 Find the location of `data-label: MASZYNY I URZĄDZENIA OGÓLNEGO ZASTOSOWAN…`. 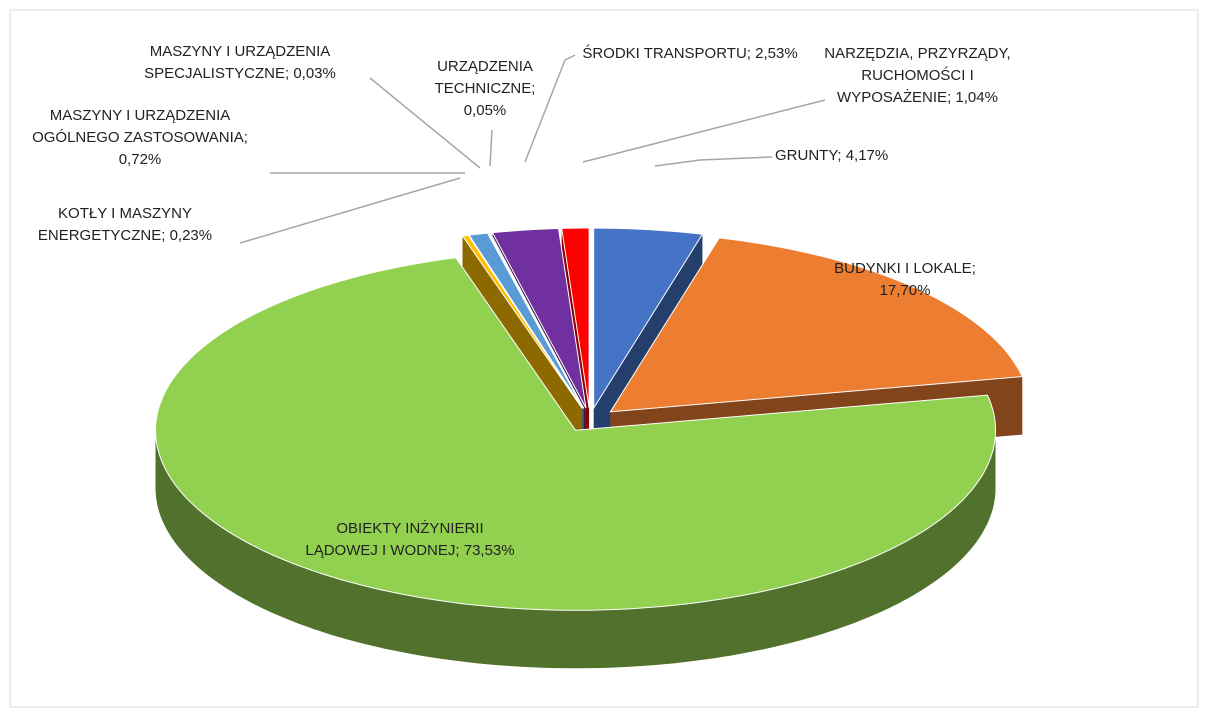

data-label: MASZYNY I URZĄDZENIA OGÓLNEGO ZASTOSOWAN… is located at coordinates (140, 137).